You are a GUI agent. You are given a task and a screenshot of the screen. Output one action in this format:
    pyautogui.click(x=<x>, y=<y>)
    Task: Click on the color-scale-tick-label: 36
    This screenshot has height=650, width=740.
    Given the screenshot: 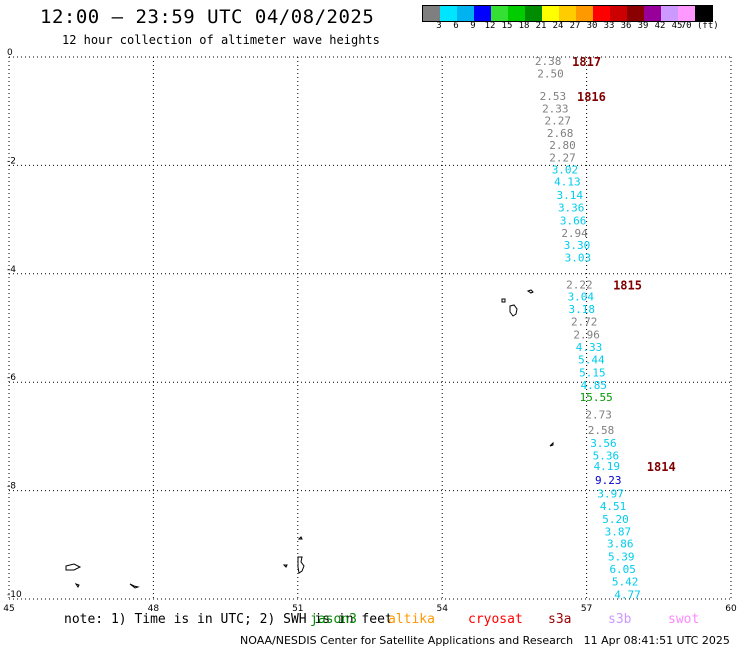 What is the action you would take?
    pyautogui.click(x=626, y=26)
    